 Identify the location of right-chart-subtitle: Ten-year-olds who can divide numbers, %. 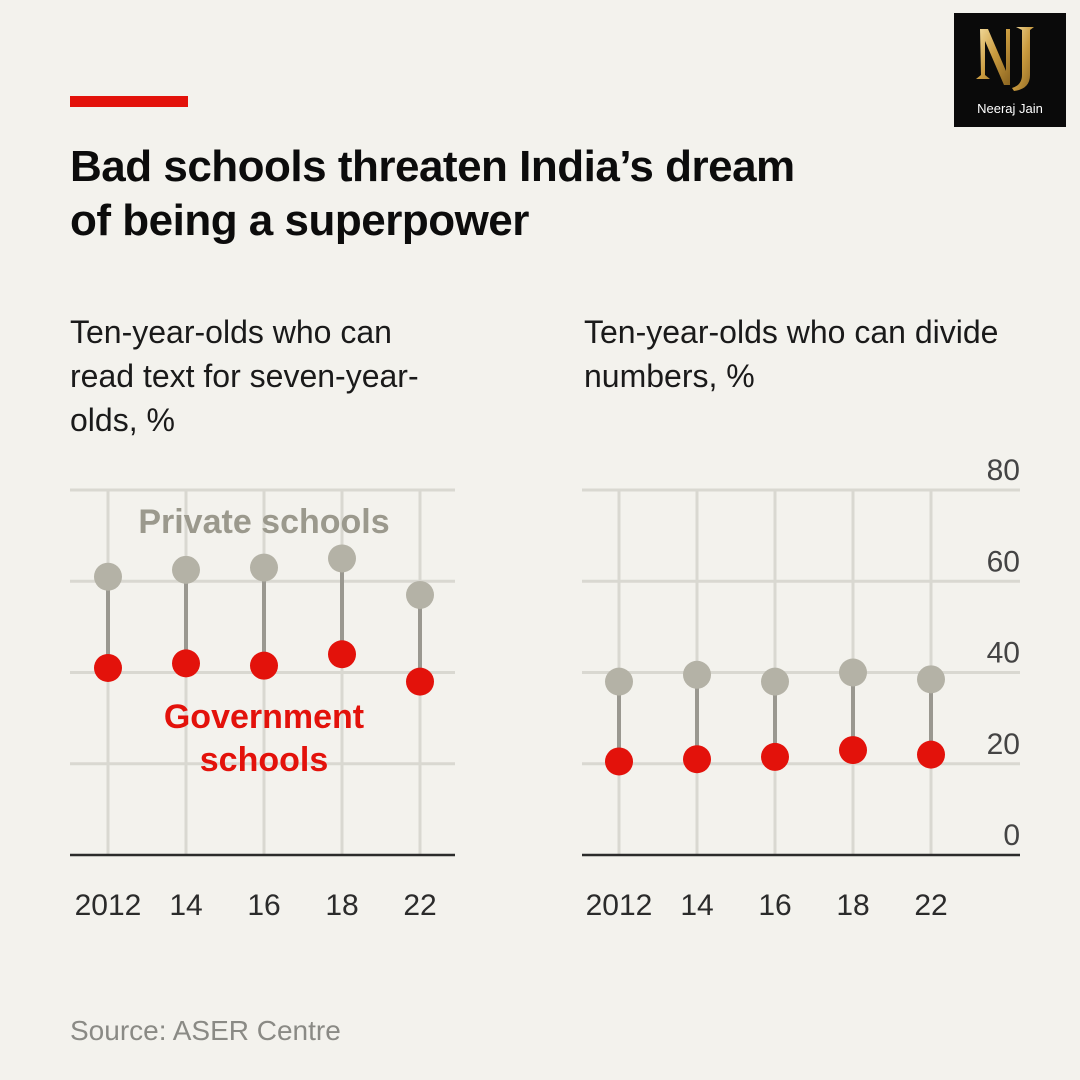
(791, 354).